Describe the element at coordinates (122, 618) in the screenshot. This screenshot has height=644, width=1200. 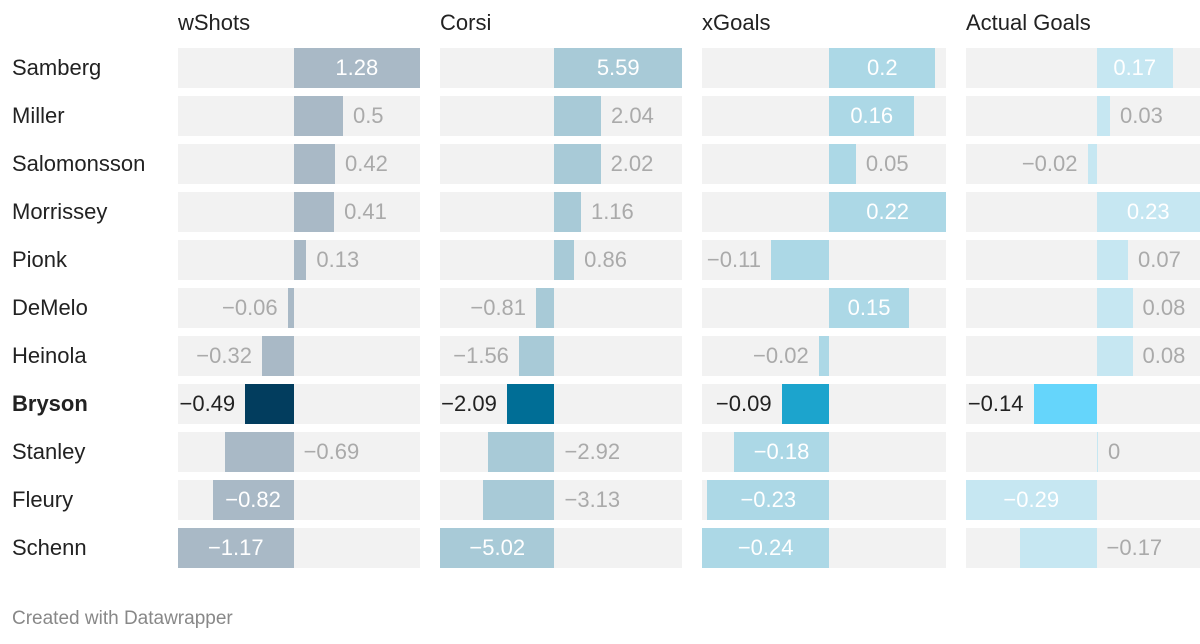
I see `footer-credit: Created with Datawrapper` at that location.